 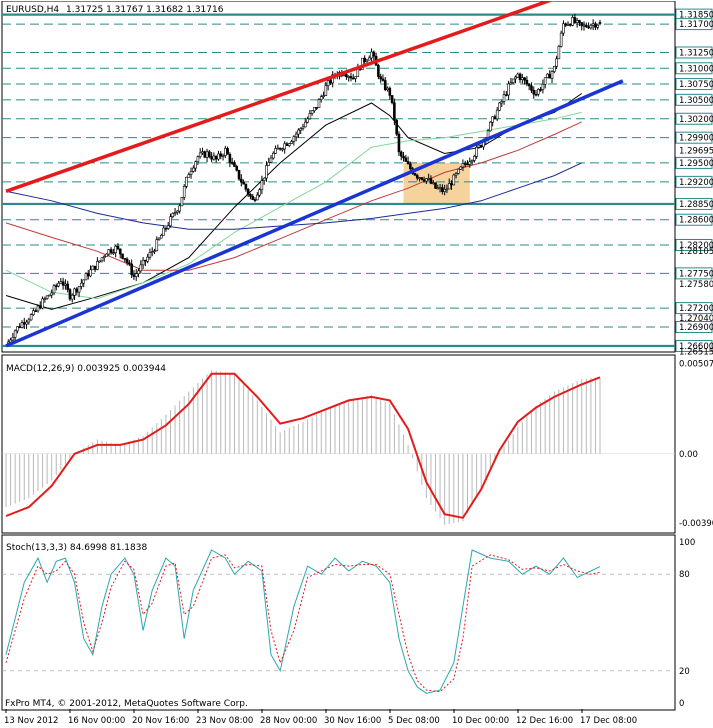 I want to click on price-tag-box, so click(x=694, y=162).